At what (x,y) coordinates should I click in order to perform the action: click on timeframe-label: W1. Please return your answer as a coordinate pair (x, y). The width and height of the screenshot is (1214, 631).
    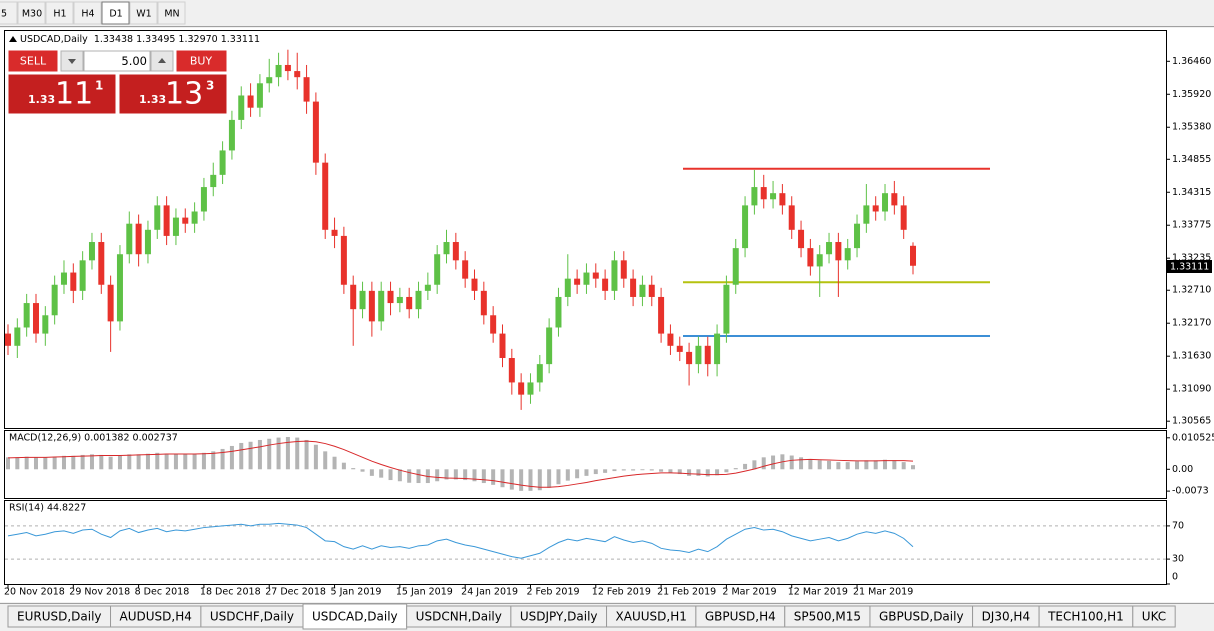
    Looking at the image, I should click on (143, 14).